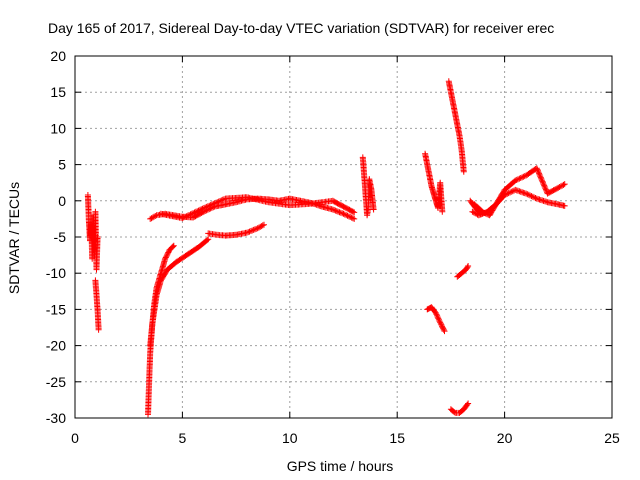  What do you see at coordinates (397, 438) in the screenshot?
I see `x-tick-label: 15` at bounding box center [397, 438].